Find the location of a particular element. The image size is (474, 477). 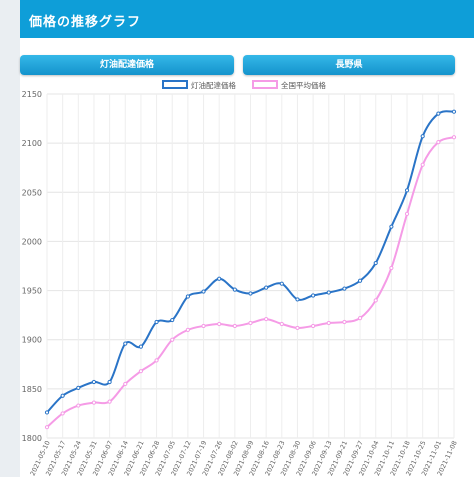

tab-product: 灯油配達価格 is located at coordinates (127, 65).